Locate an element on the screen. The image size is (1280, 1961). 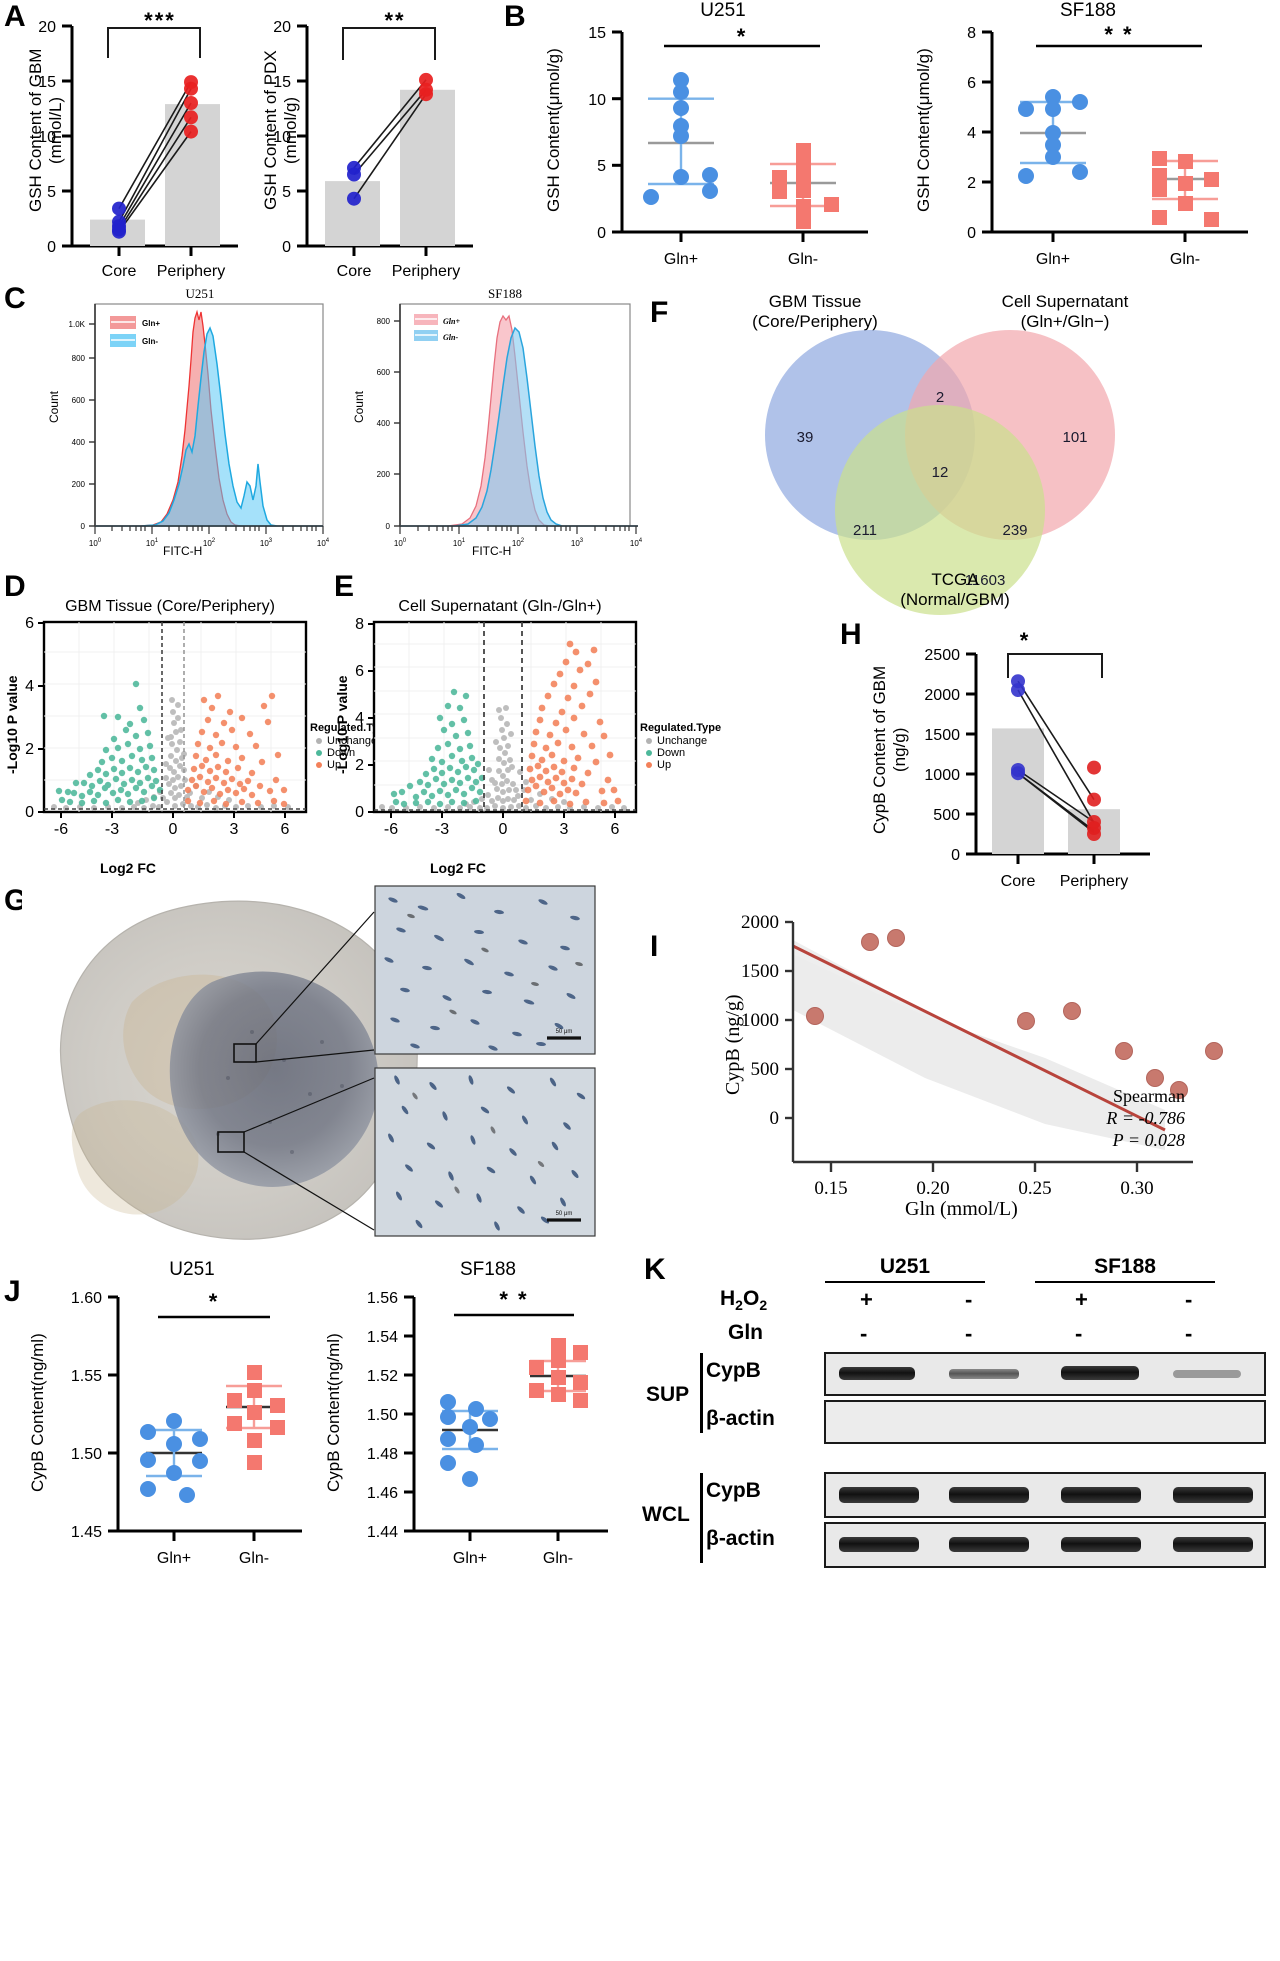
panel-e-title: Cell Supernatant (Gln-/Gln+) is located at coordinates (500, 606).